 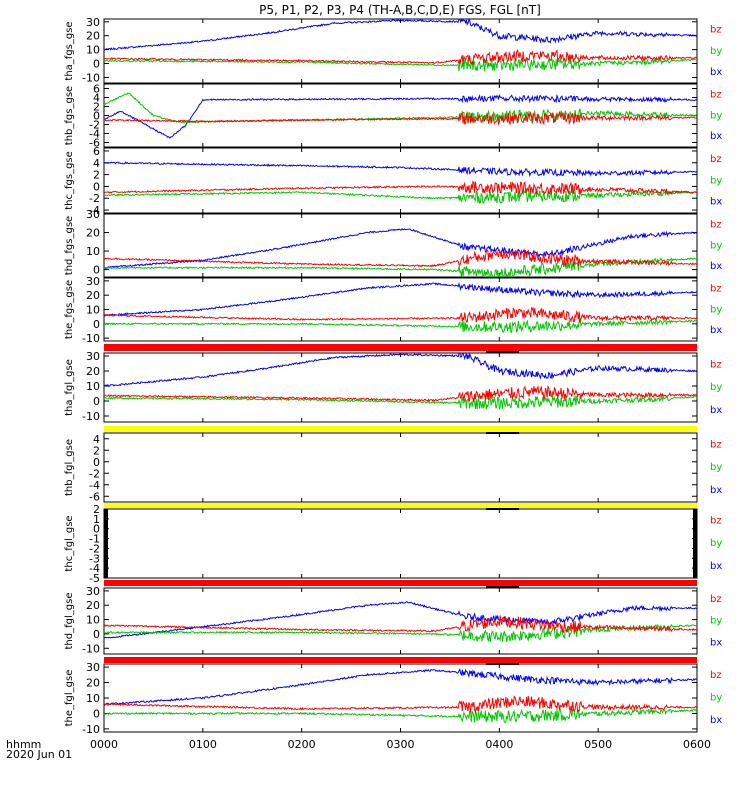 I want to click on y-axis-label: thc_fgs_gse, so click(x=69, y=180).